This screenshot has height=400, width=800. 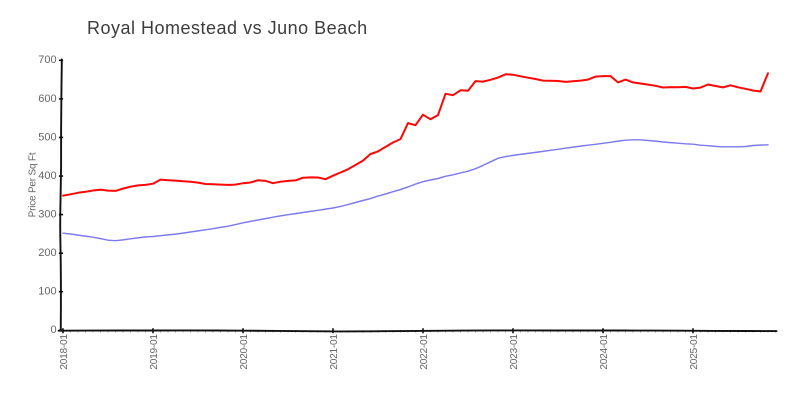 I want to click on svg-text: 2024-01, so click(x=604, y=352).